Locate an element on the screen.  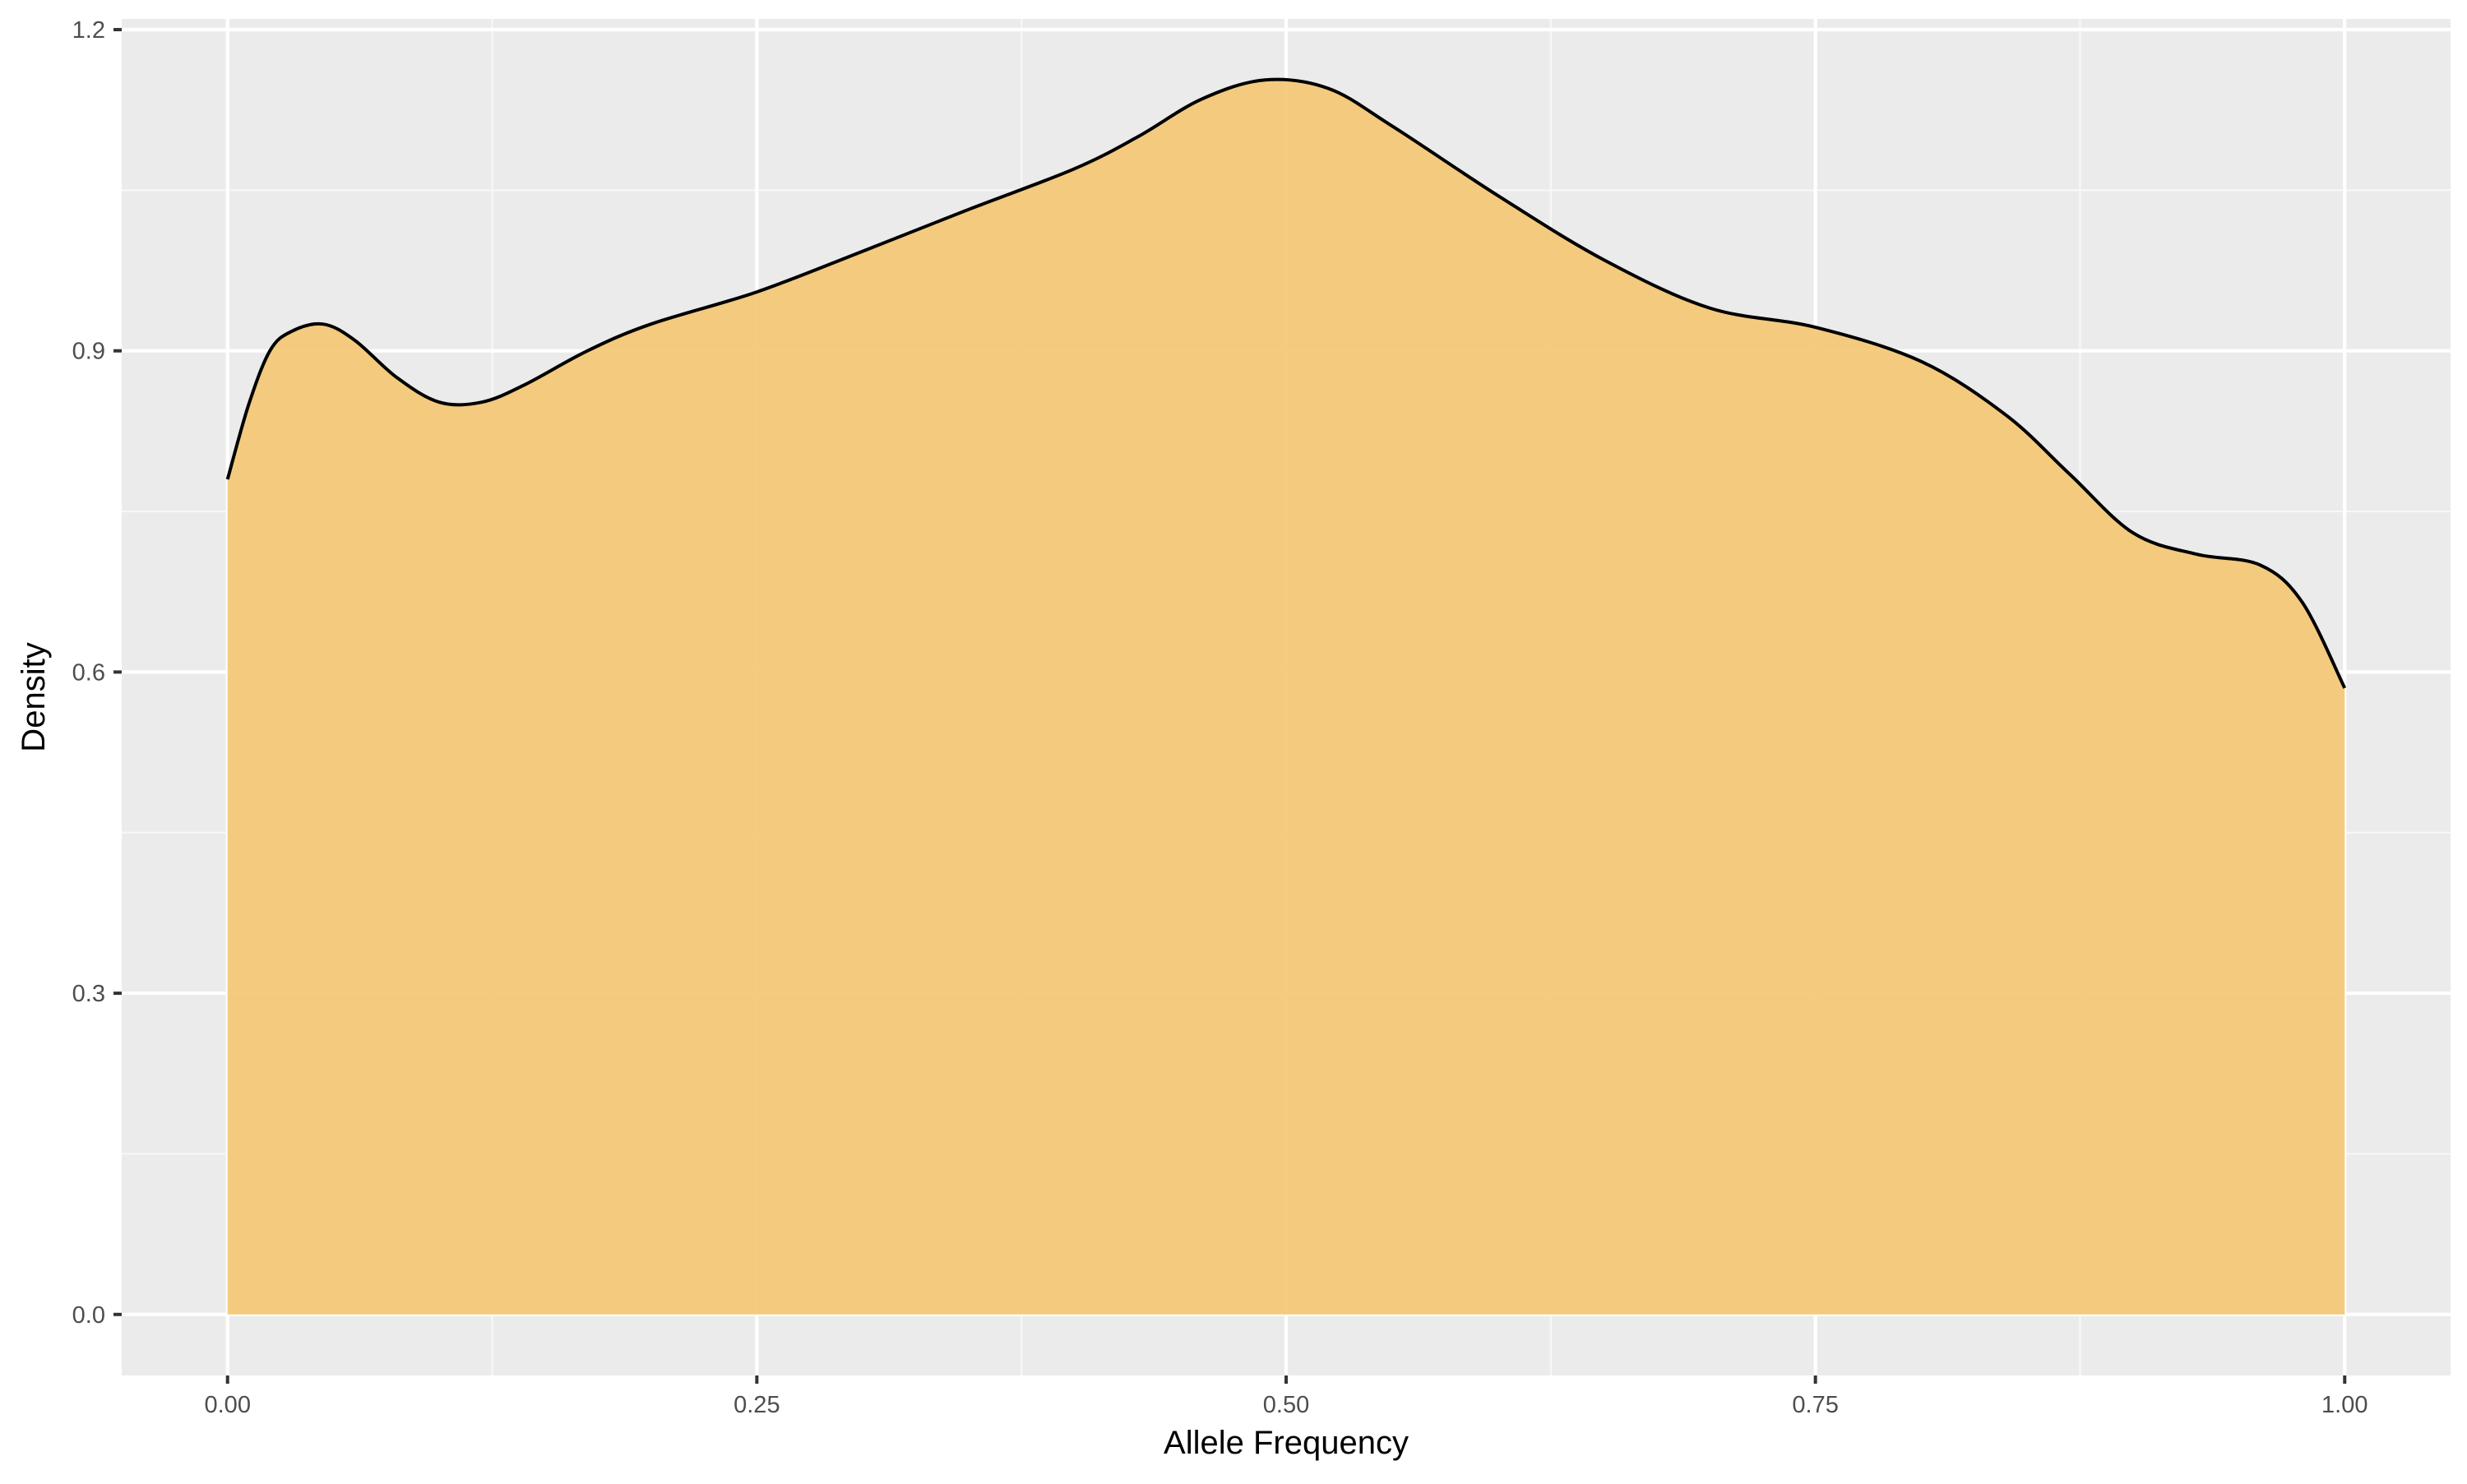
x-axis: 0.00 0.25 0.50 0.75 1.00 is located at coordinates (1286, 1397).